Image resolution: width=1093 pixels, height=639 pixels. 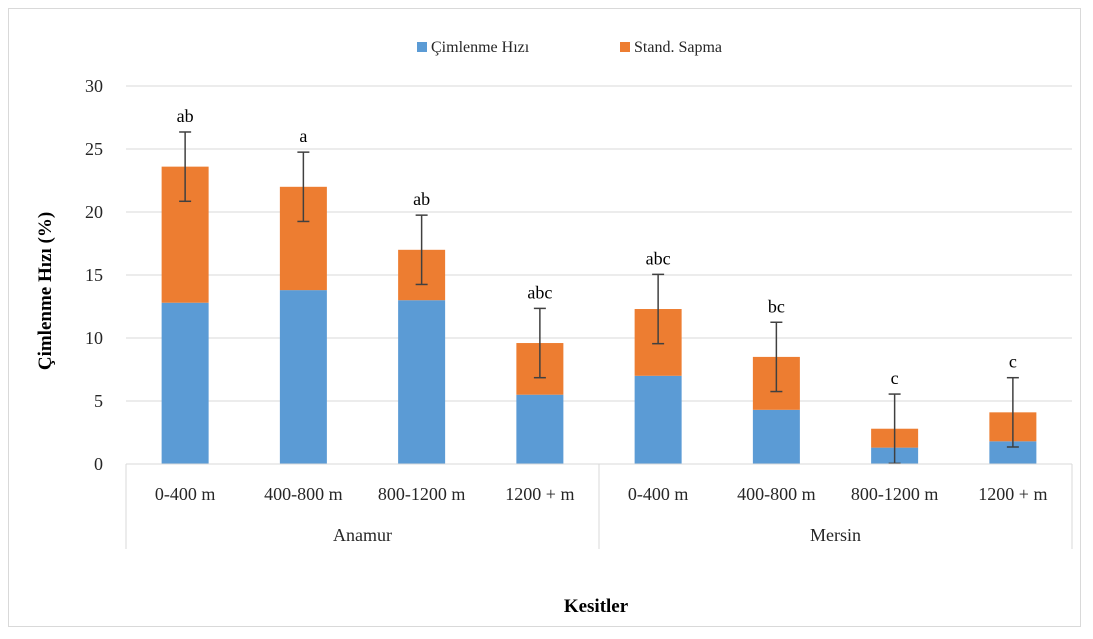 I want to click on legend-label-cimlenme: Çimlenme Hızı, so click(x=480, y=47).